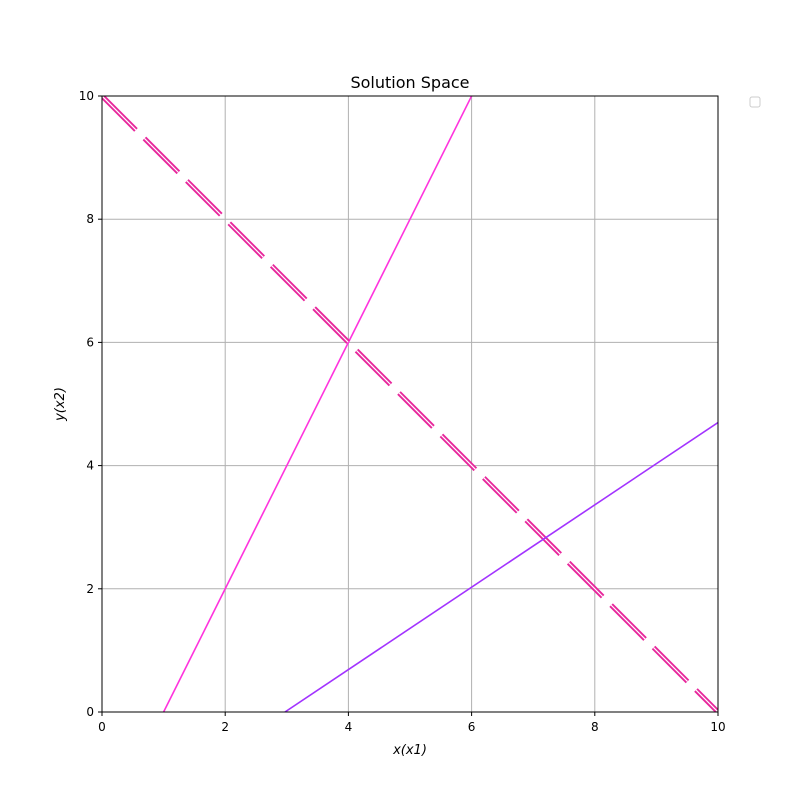  I want to click on x-tick-label-2: 2, so click(225, 727).